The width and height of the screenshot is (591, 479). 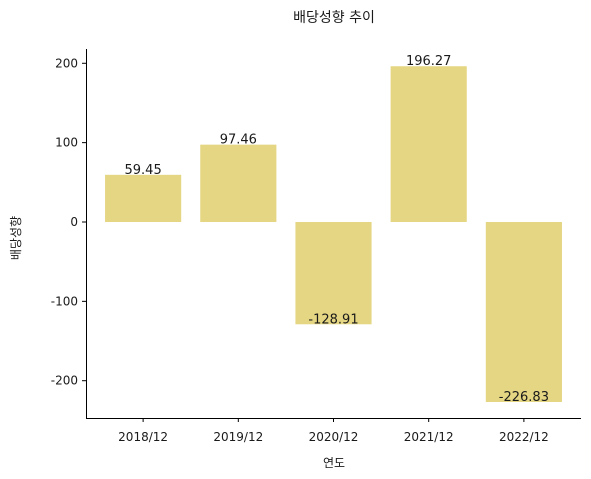 I want to click on x-ticks: 2018/12 2019/12 2020/12 2021/12 2022/12, so click(x=333, y=431).